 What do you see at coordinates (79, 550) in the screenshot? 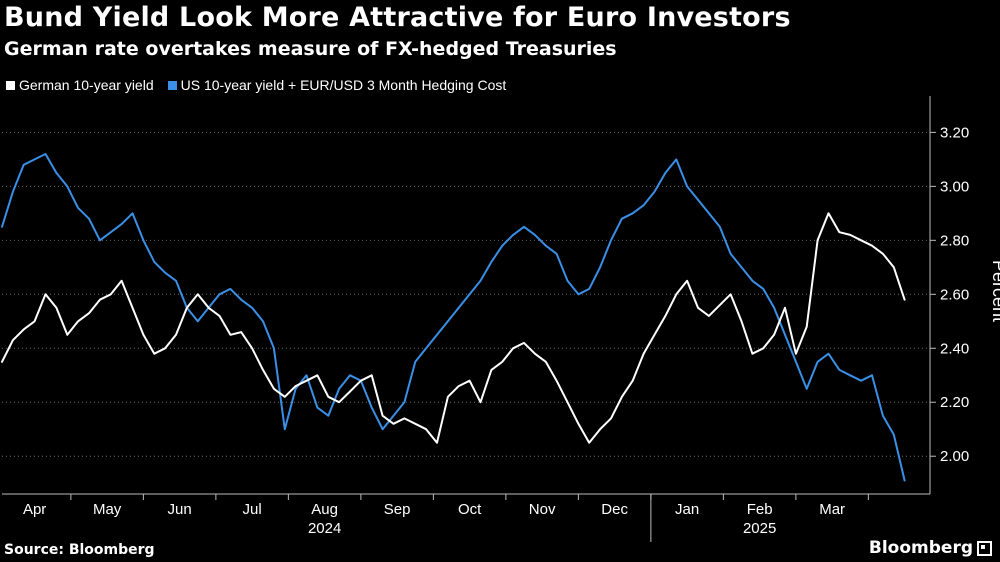
I see `source-note: Source: Bloomberg` at bounding box center [79, 550].